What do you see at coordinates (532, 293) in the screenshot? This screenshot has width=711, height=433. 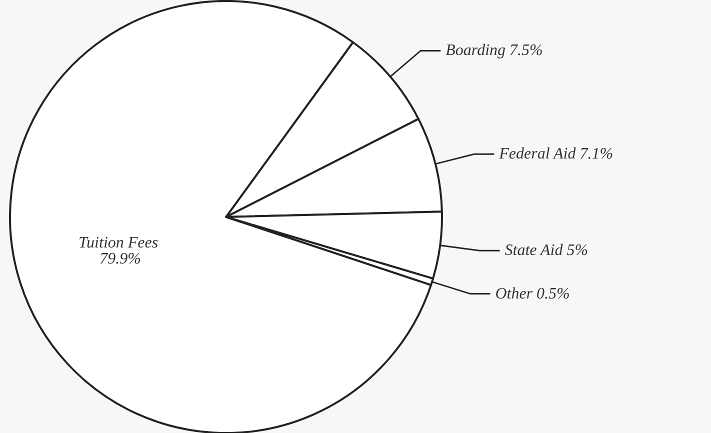 I see `slice-label: Other 0.5%` at bounding box center [532, 293].